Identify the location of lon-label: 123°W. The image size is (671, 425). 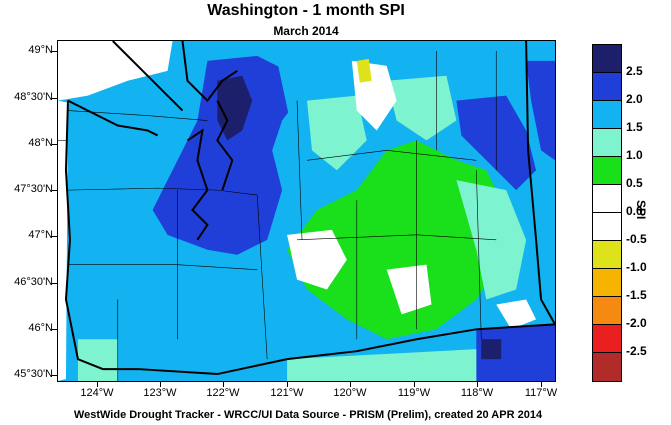
(160, 393).